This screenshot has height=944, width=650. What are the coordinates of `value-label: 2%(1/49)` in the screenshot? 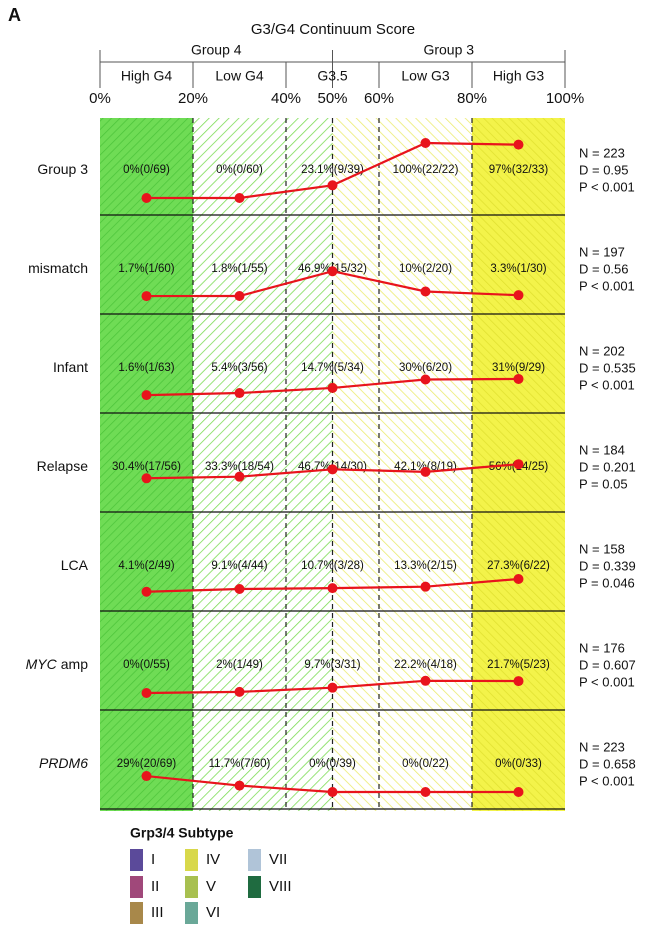 It's located at (239, 665).